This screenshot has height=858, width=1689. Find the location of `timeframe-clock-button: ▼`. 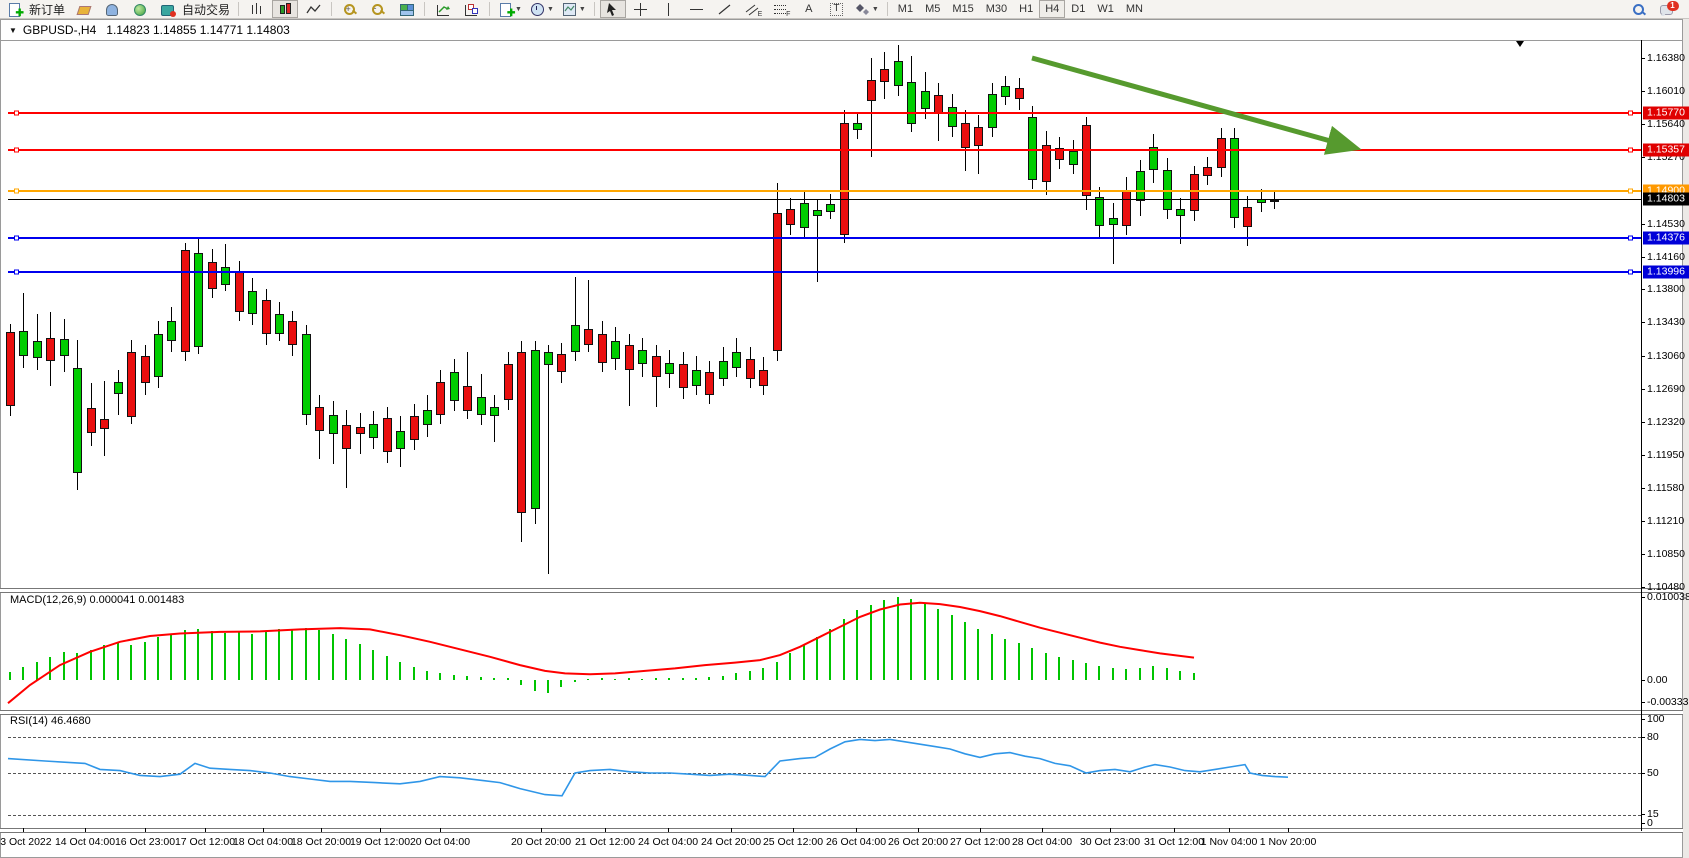

timeframe-clock-button: ▼ is located at coordinates (542, 9).